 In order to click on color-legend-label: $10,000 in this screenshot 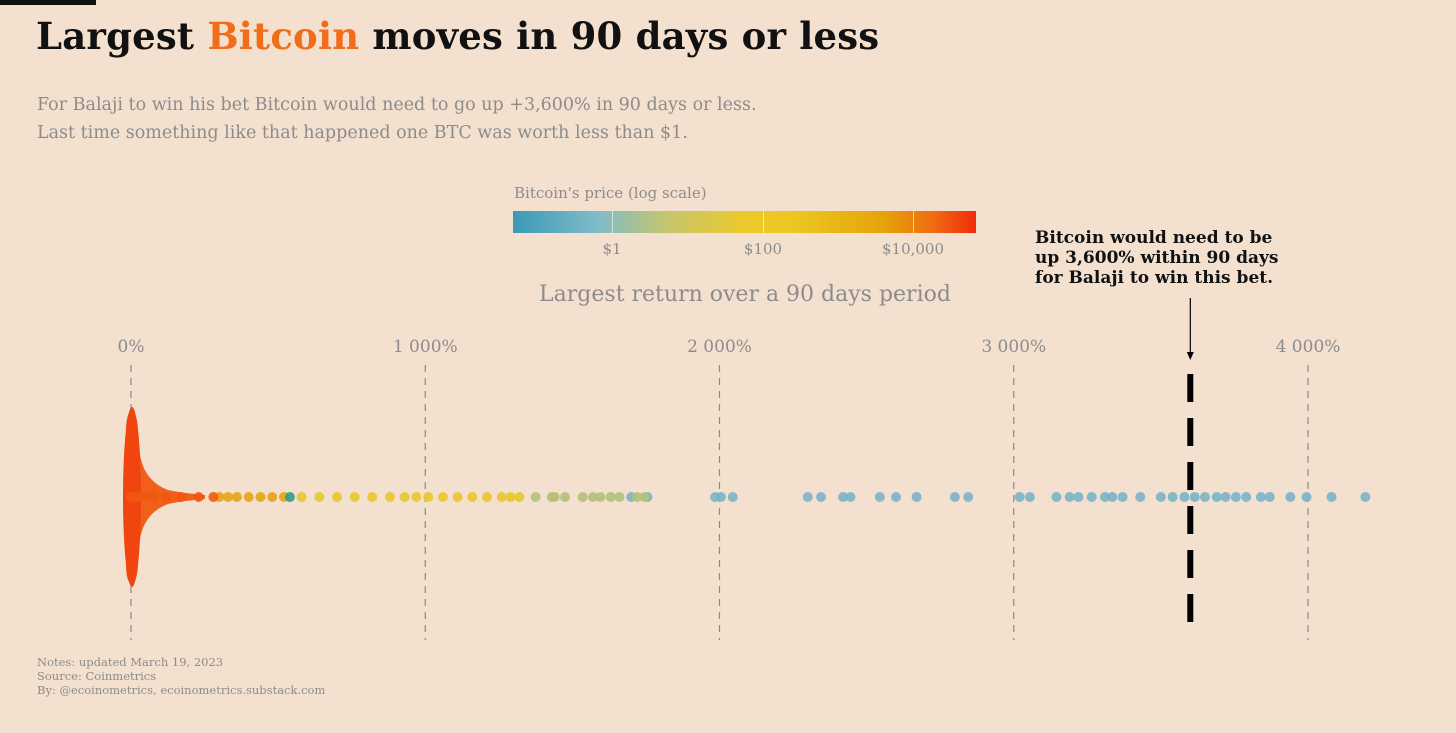, I will do `click(913, 249)`.